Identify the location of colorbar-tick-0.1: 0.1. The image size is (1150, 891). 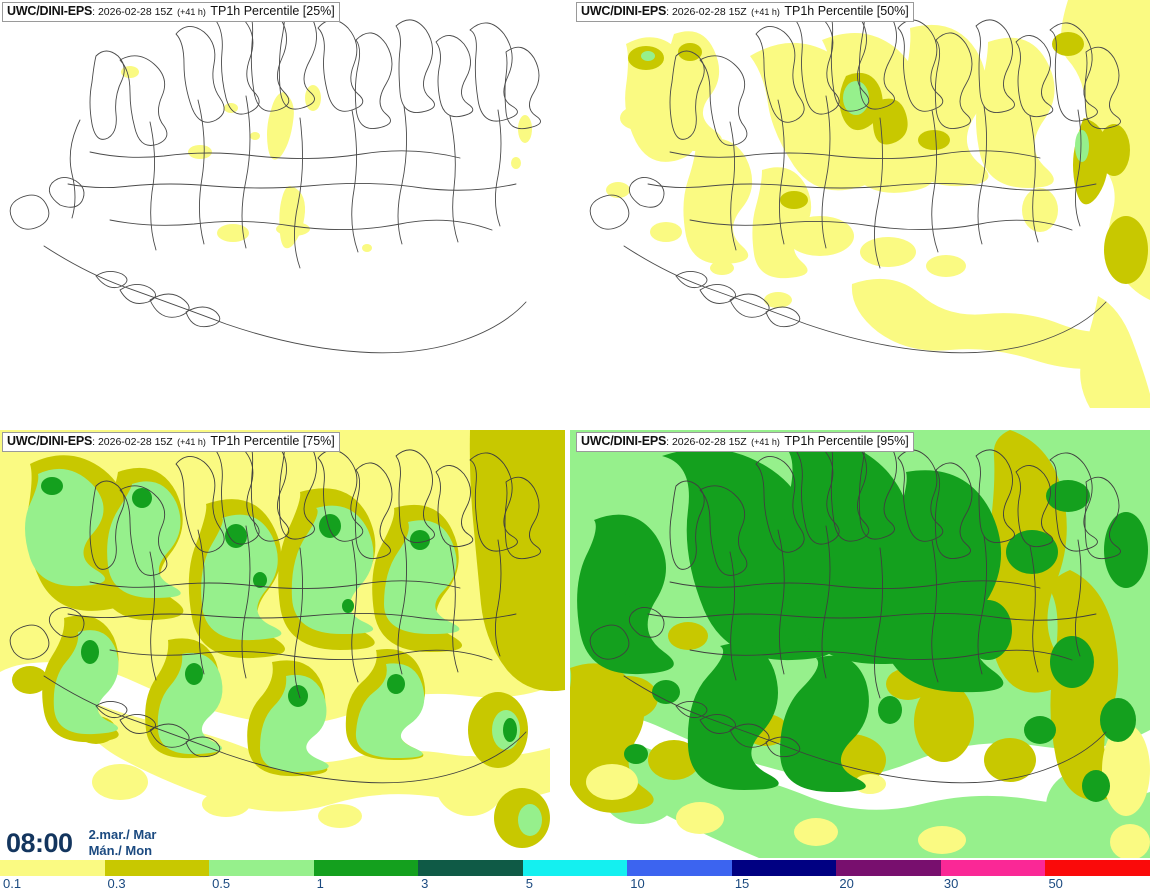
(12, 883).